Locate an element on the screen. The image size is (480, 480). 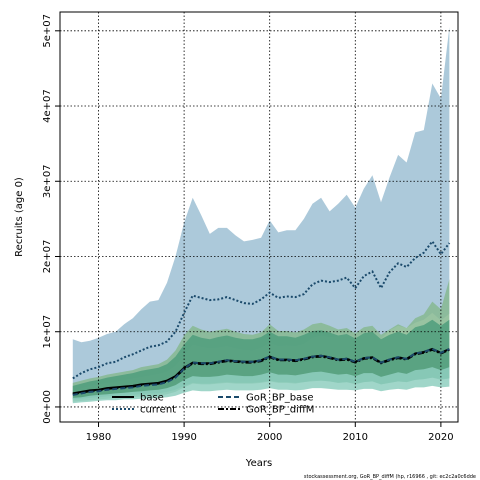
legend-label: current is located at coordinates (158, 410).